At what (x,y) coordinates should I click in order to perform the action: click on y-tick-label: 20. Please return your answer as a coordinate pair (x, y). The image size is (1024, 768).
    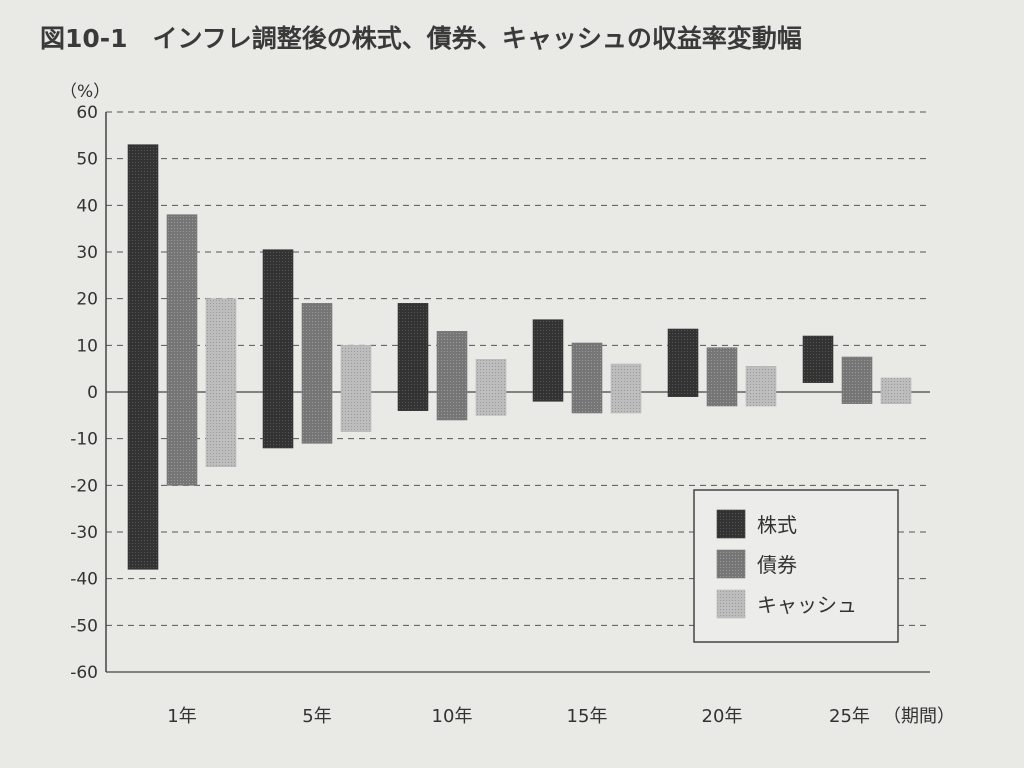
    Looking at the image, I should click on (87, 300).